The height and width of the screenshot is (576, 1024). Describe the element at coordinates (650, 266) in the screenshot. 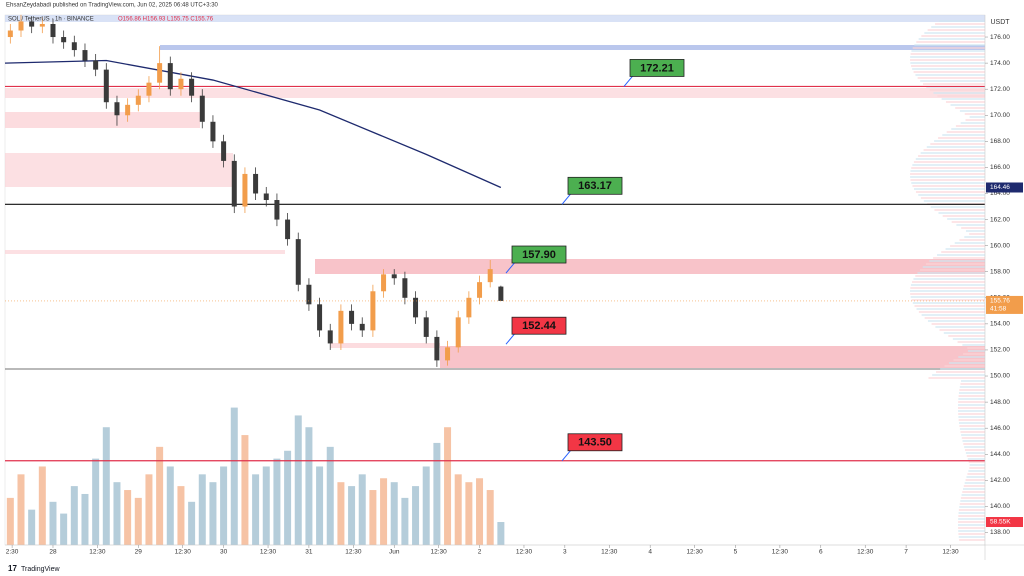

I see `zone` at that location.